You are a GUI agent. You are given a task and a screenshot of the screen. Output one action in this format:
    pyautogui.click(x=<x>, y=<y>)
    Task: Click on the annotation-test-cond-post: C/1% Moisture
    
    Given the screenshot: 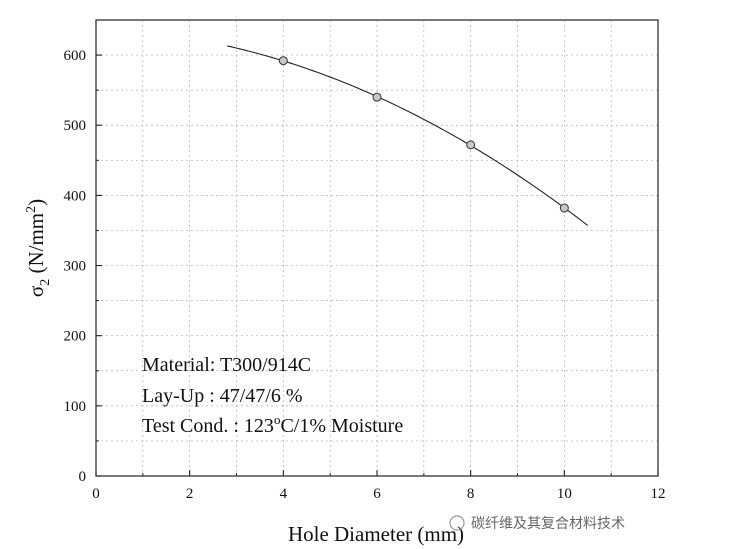 What is the action you would take?
    pyautogui.click(x=341, y=426)
    